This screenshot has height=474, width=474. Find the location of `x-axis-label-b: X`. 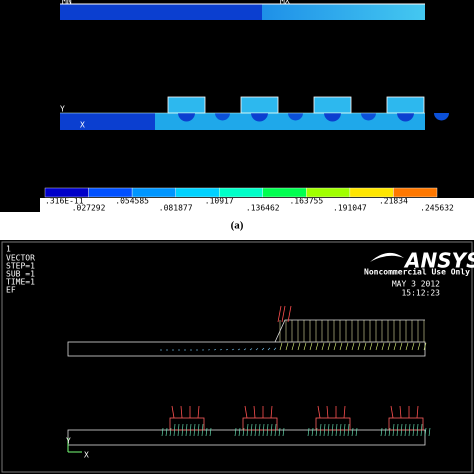

x-axis-label-b: X is located at coordinates (86, 455).